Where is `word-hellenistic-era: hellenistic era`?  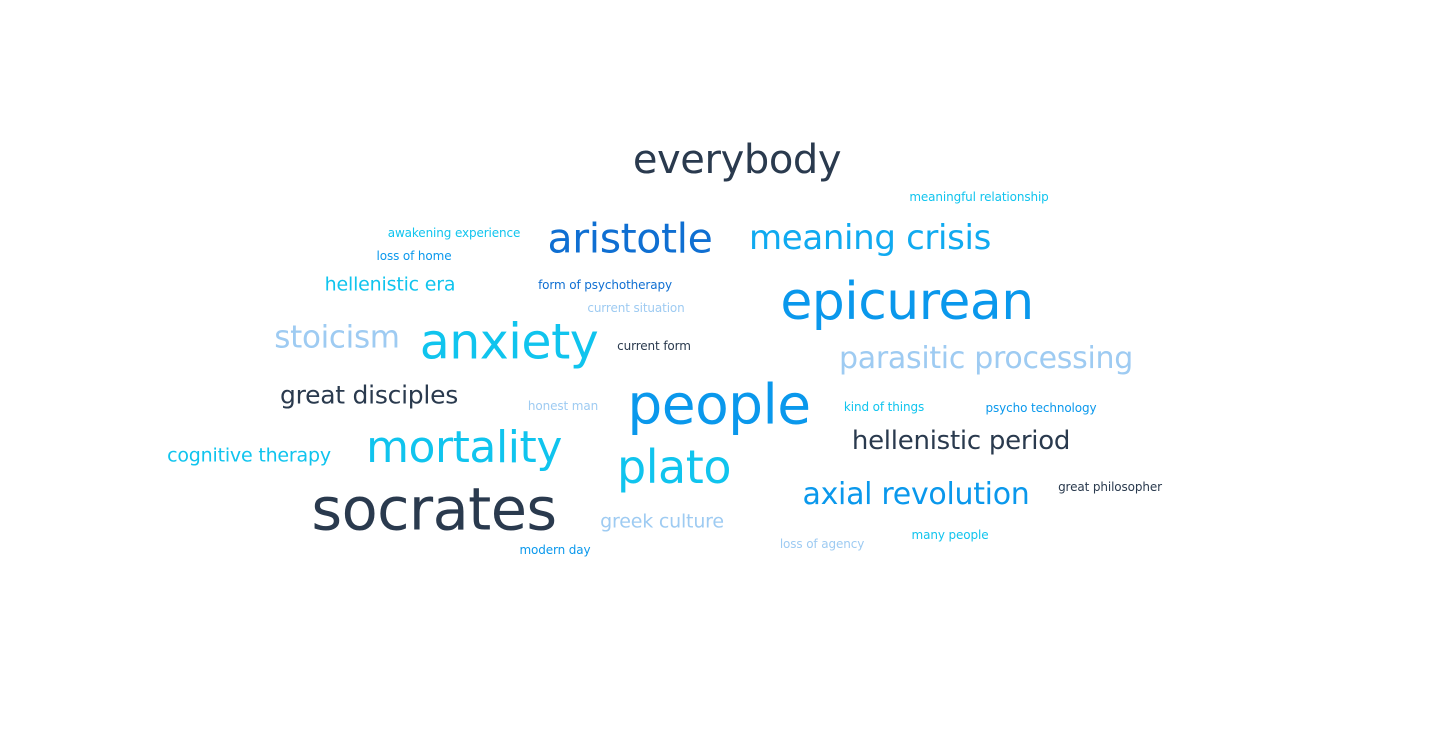
word-hellenistic-era: hellenistic era is located at coordinates (390, 284).